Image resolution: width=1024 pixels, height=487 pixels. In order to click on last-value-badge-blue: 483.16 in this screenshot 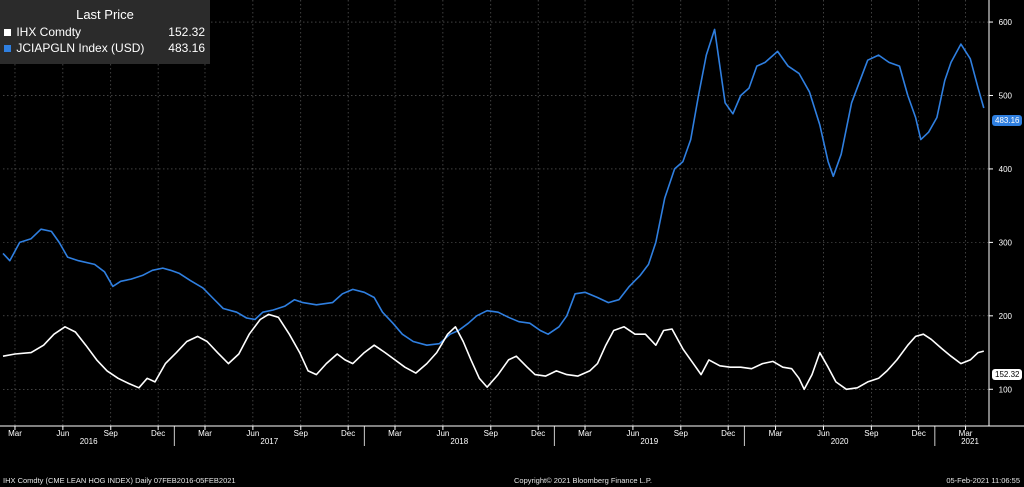, I will do `click(1007, 120)`.